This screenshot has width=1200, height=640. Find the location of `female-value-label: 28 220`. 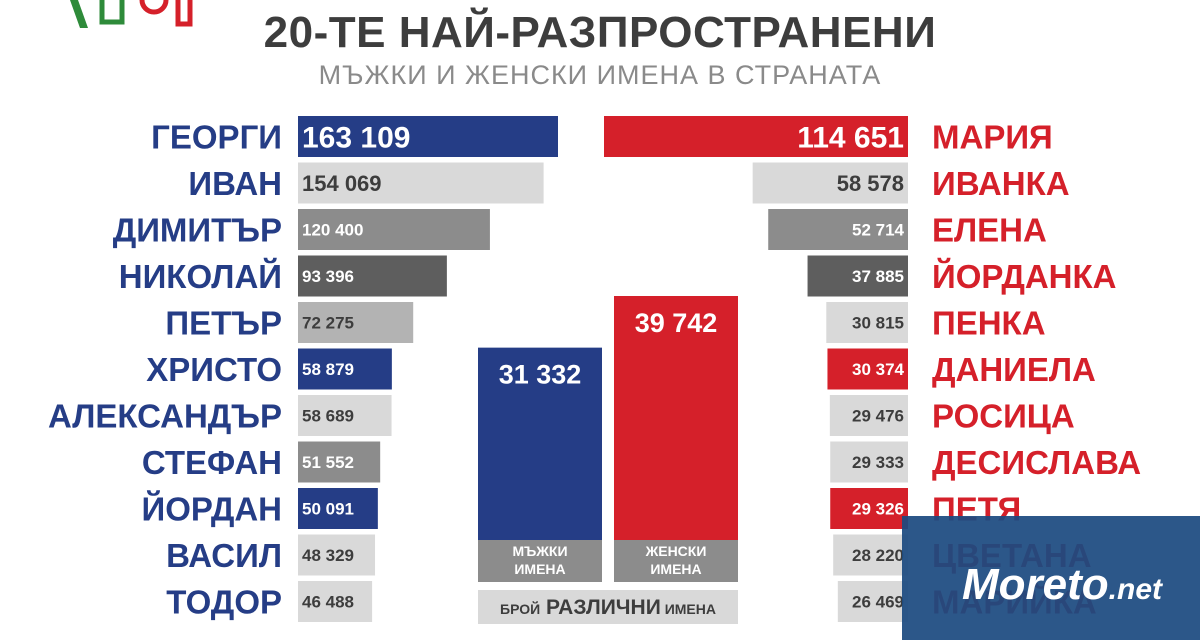

female-value-label: 28 220 is located at coordinates (878, 555).